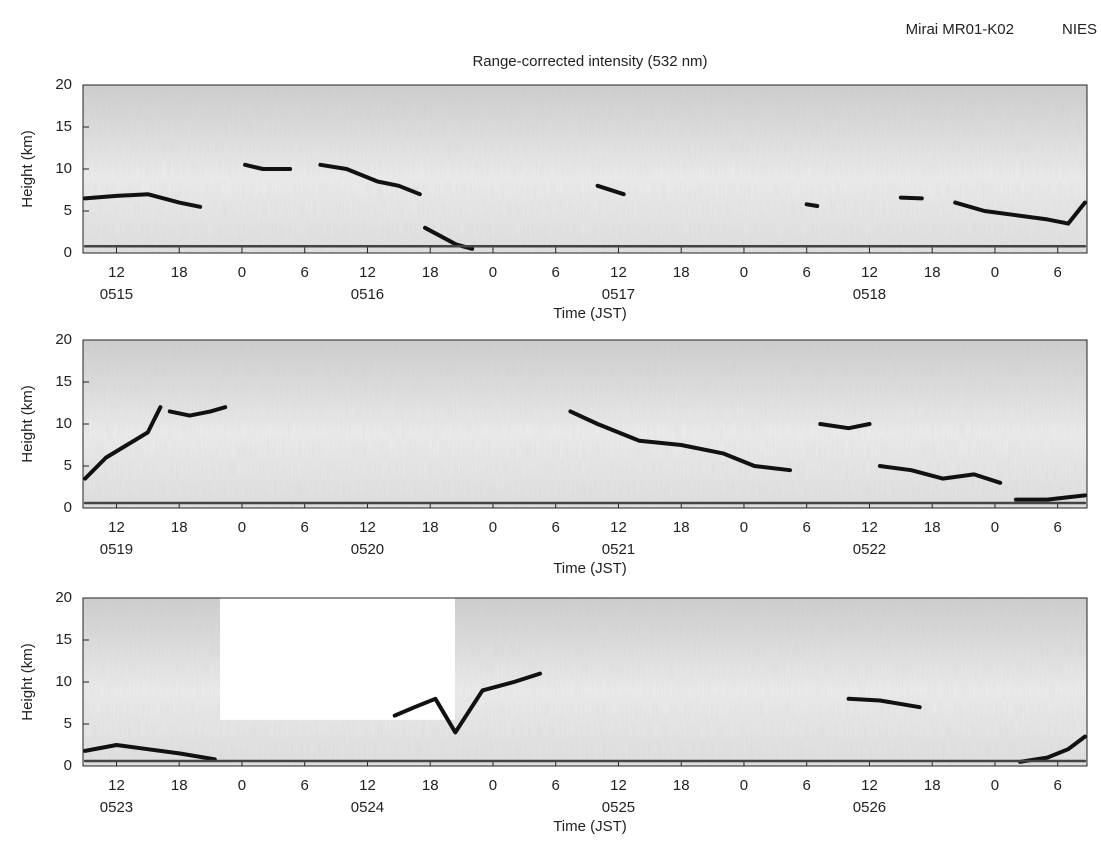 This screenshot has height=844, width=1101. I want to click on date-label: 0522, so click(869, 549).